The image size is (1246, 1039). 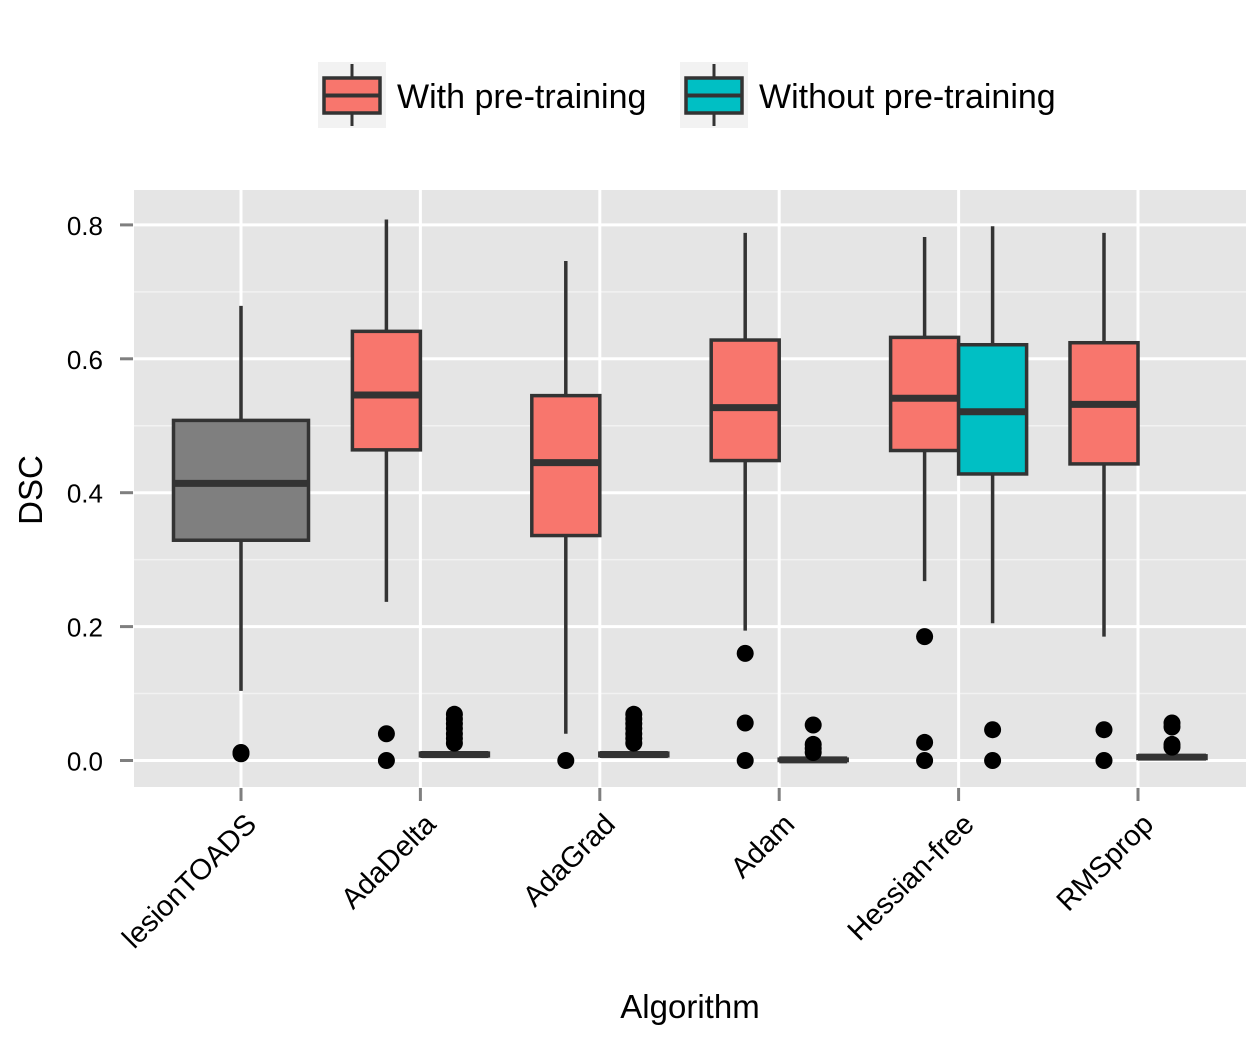 What do you see at coordinates (745, 500) in the screenshot?
I see `box-adam-with-pre-training` at bounding box center [745, 500].